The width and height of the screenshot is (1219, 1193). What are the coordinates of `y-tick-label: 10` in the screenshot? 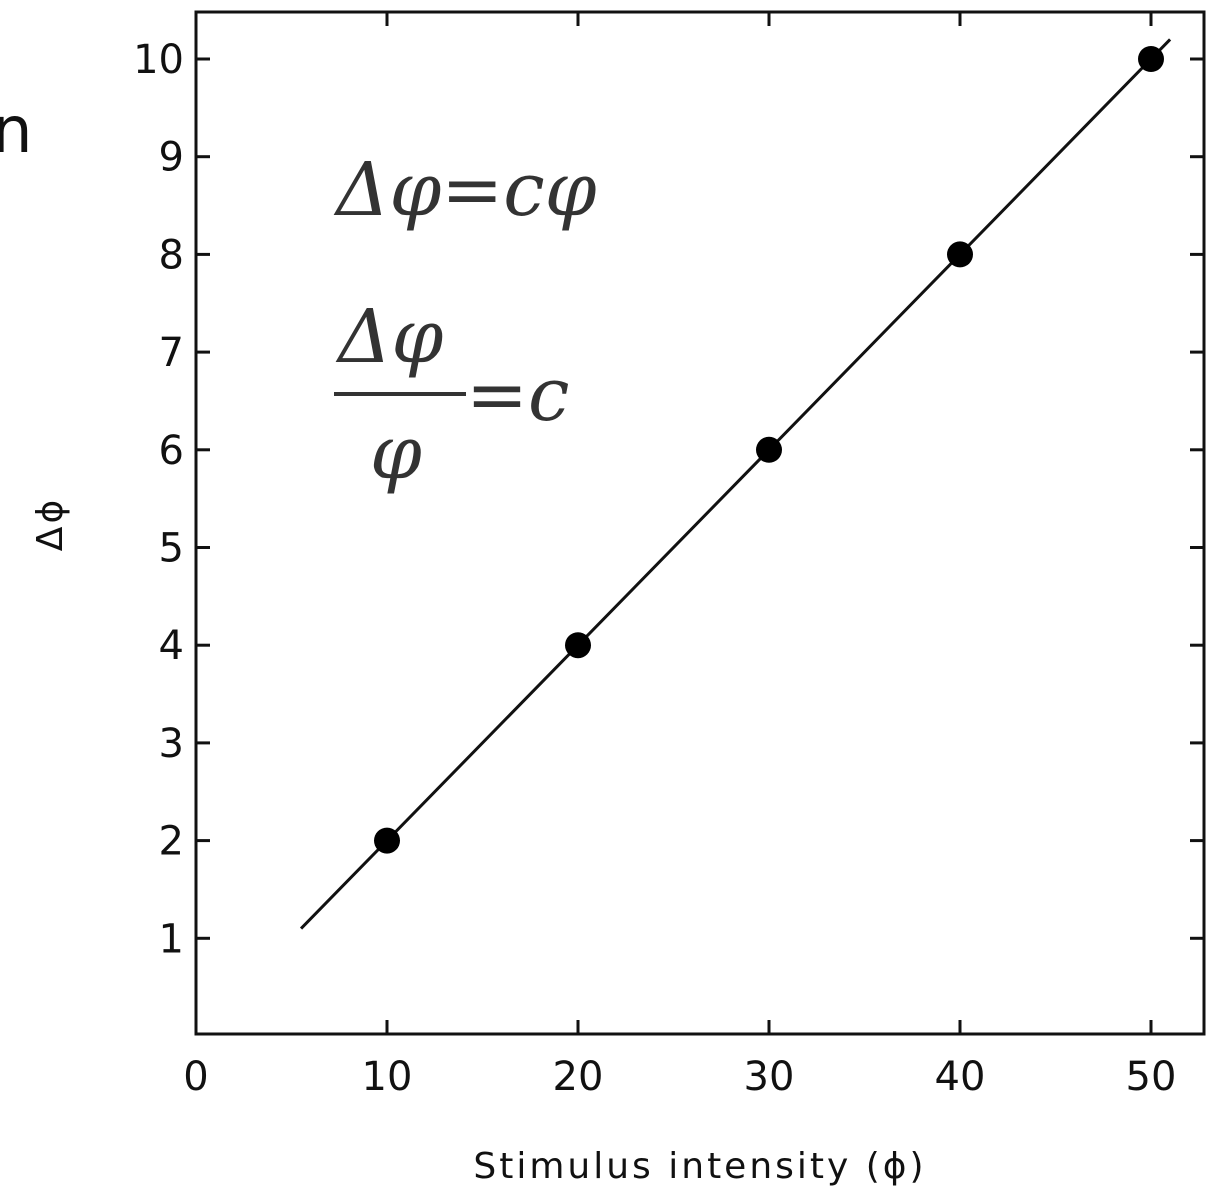 It's located at (158, 60).